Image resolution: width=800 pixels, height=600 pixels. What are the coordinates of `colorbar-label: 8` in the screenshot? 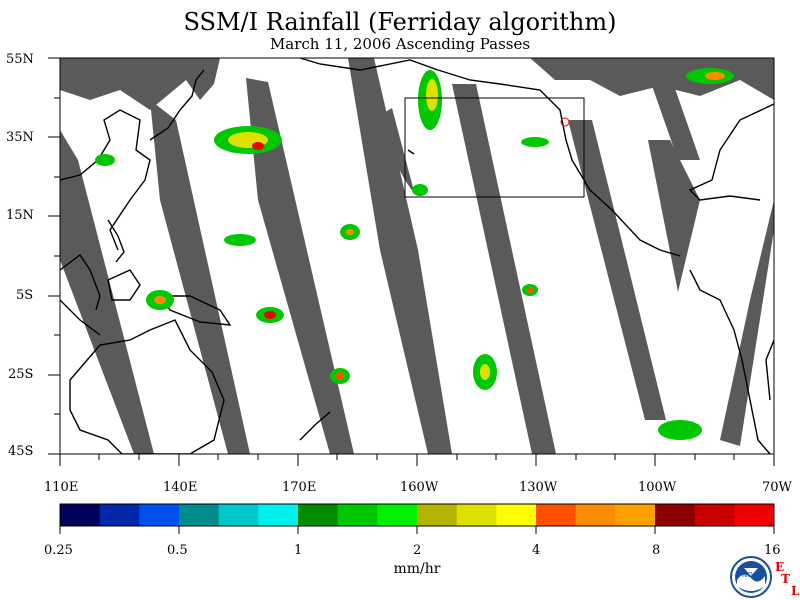 It's located at (656, 550).